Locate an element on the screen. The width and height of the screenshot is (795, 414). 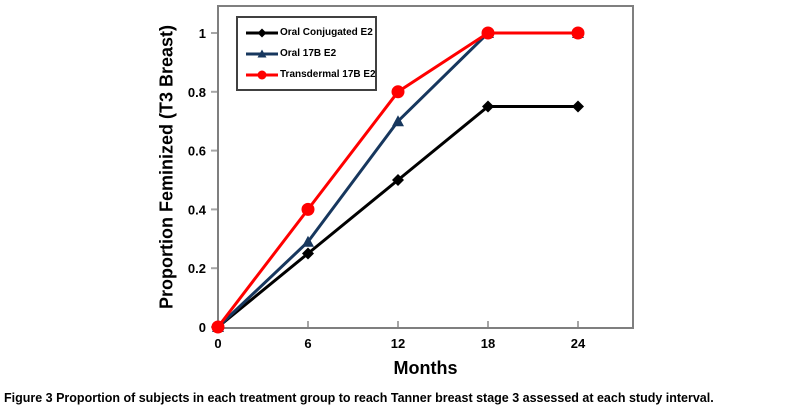
legend-key-diamond-icon is located at coordinates (262, 32).